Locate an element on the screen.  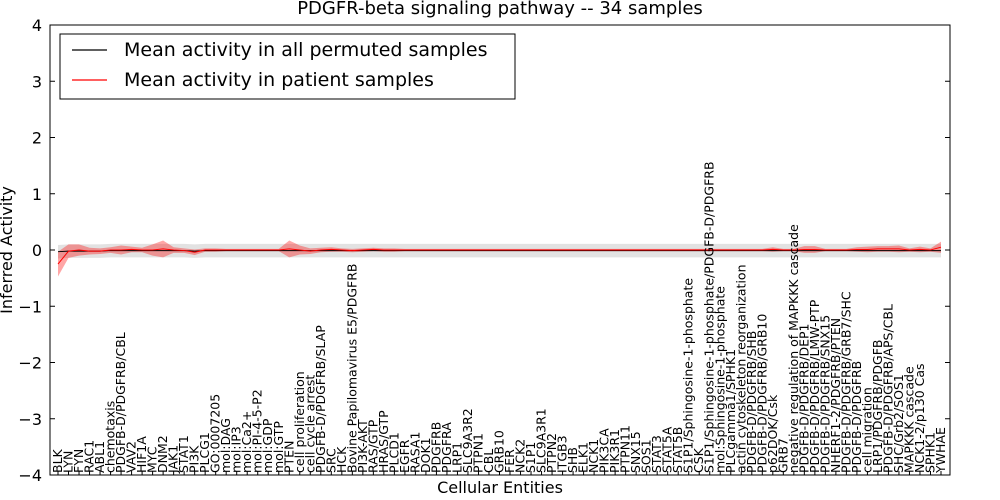
x-axis-title: Cellular Entities is located at coordinates (500, 487).